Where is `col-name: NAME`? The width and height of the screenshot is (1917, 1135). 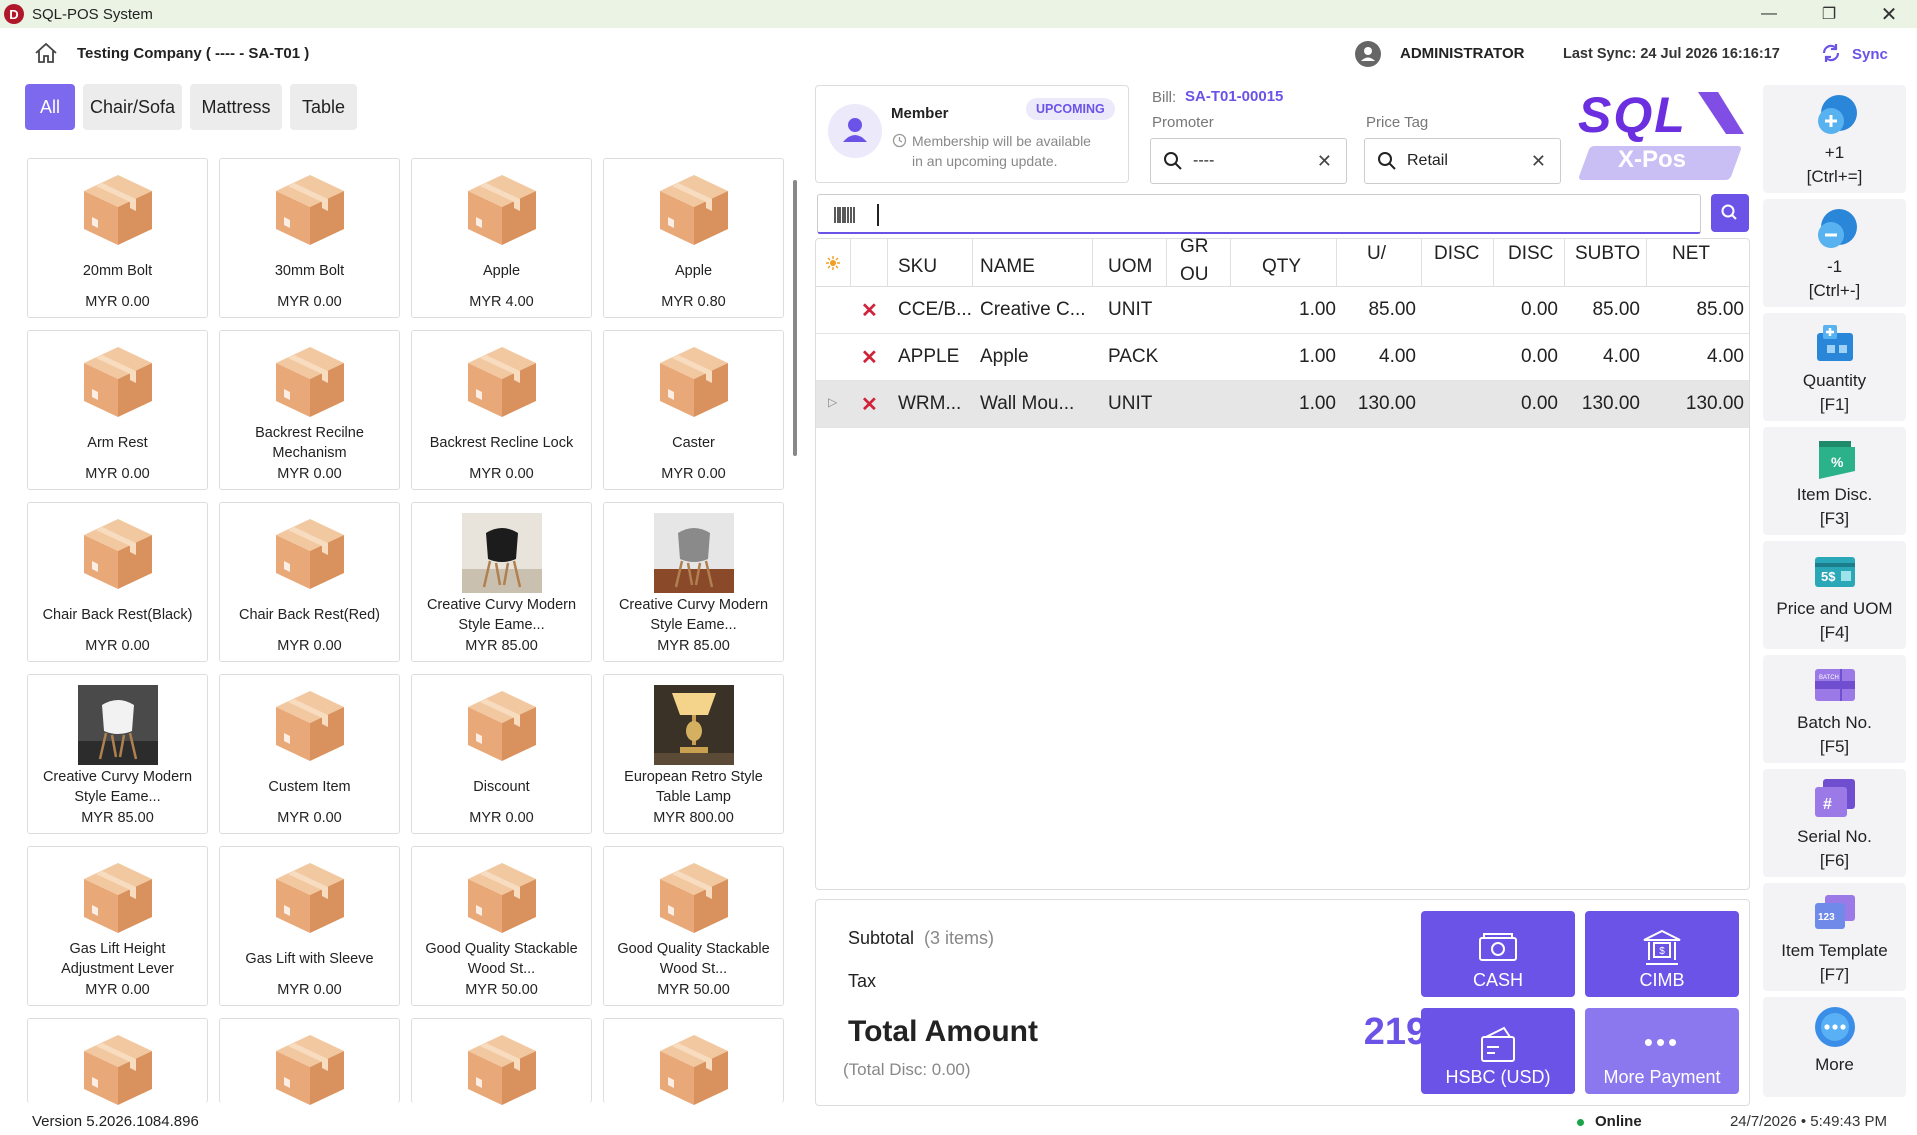
col-name: NAME is located at coordinates (1007, 266).